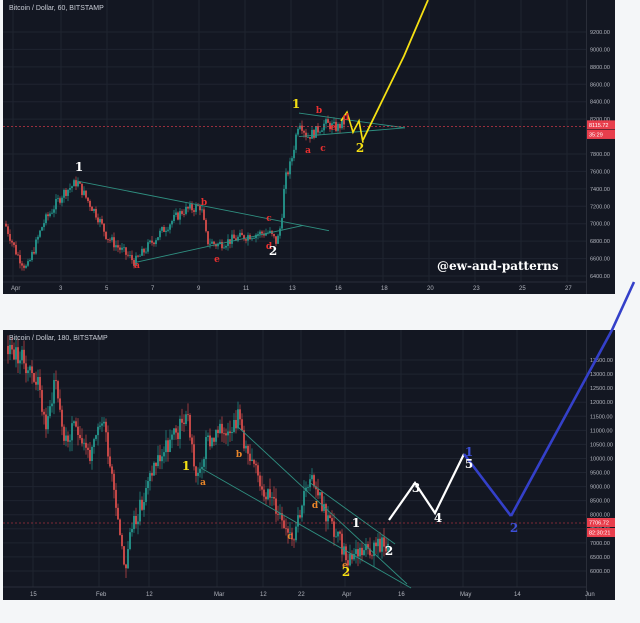 The height and width of the screenshot is (623, 640). What do you see at coordinates (301, 595) in the screenshot?
I see `x-tick-label: 22` at bounding box center [301, 595].